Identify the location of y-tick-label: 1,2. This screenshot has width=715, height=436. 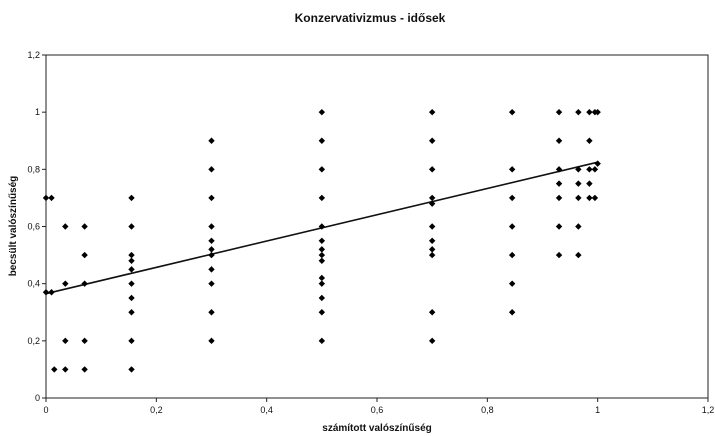
(33, 55).